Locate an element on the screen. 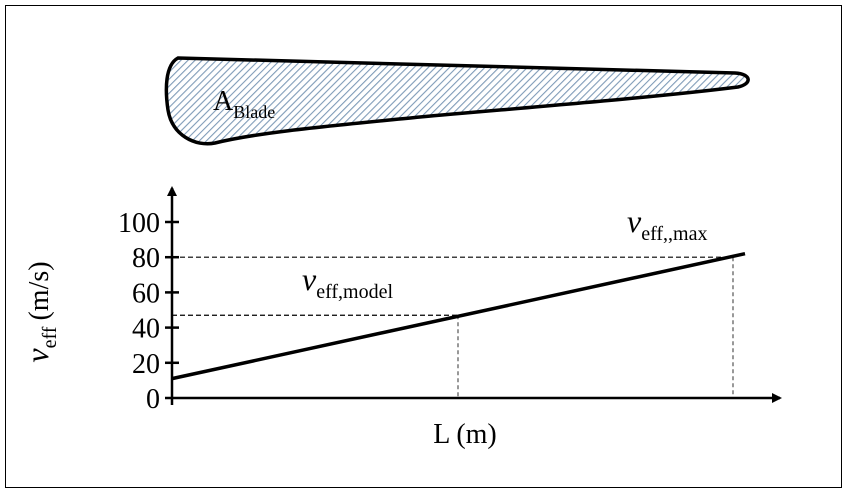 This screenshot has height=493, width=848. annotation-sub: eff,model is located at coordinates (354, 292).